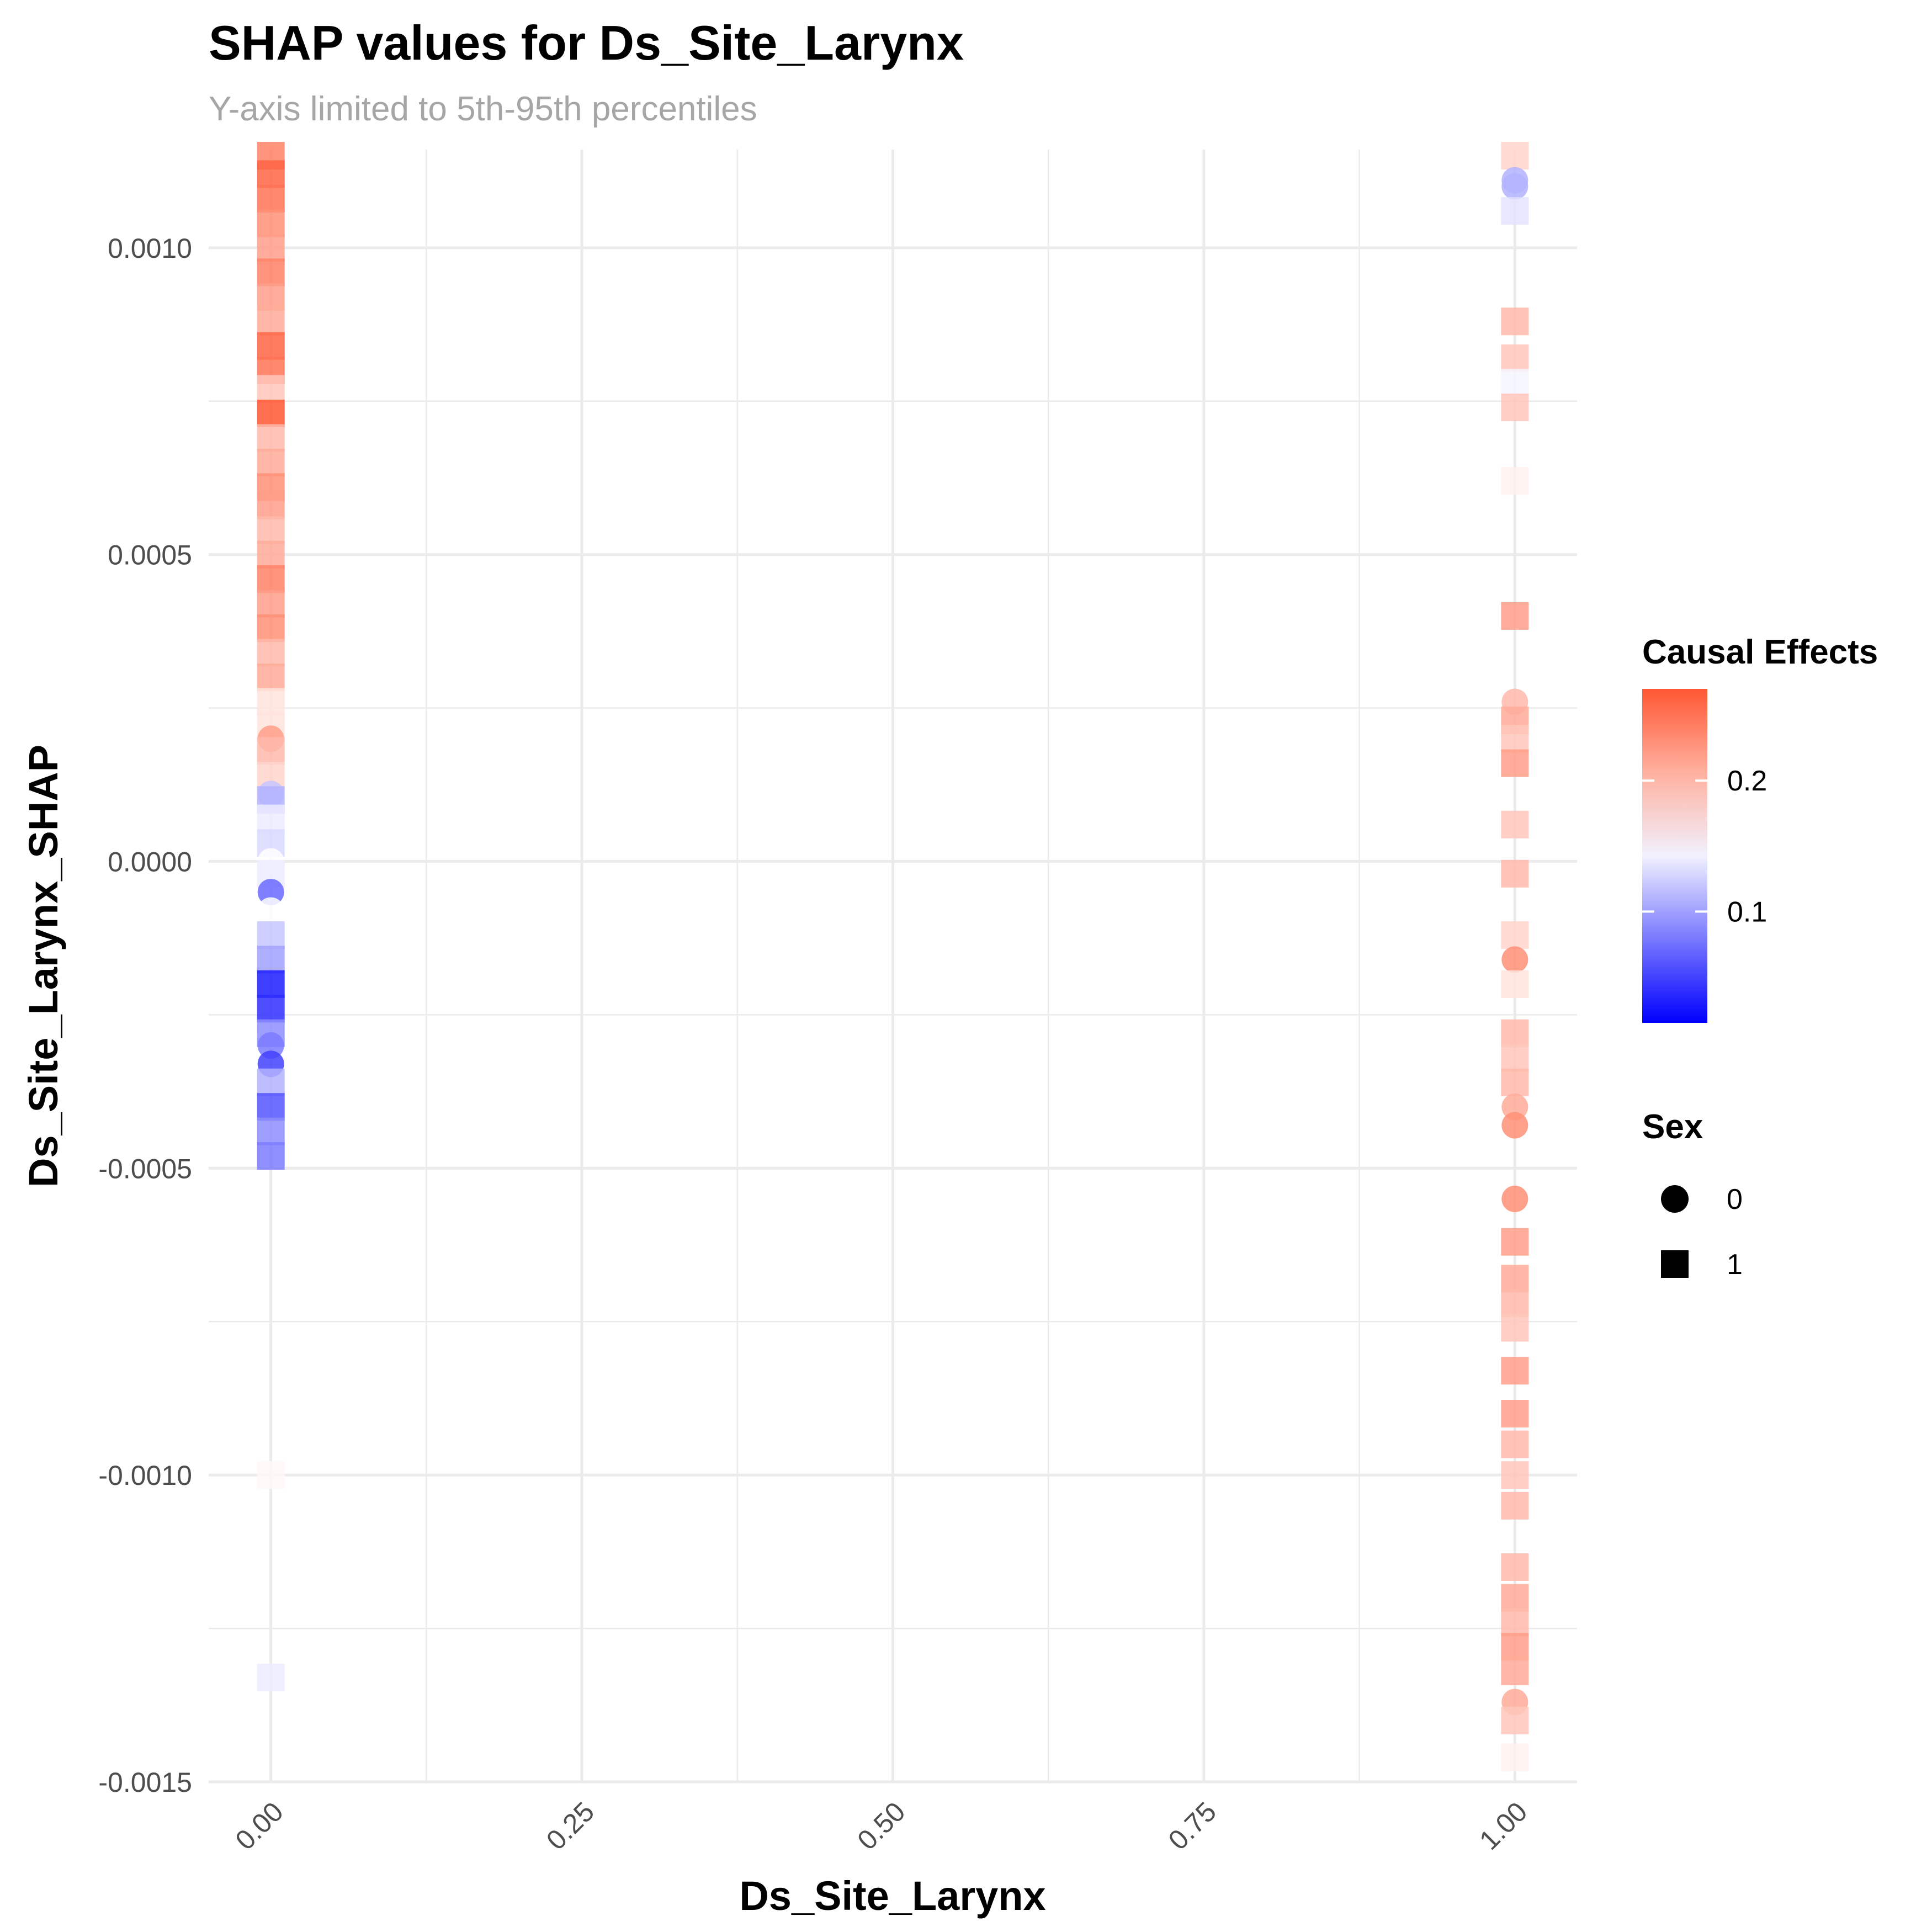  I want to click on chart-subtitle: Y-axis limited to 5th-95th percentiles, so click(483, 109).